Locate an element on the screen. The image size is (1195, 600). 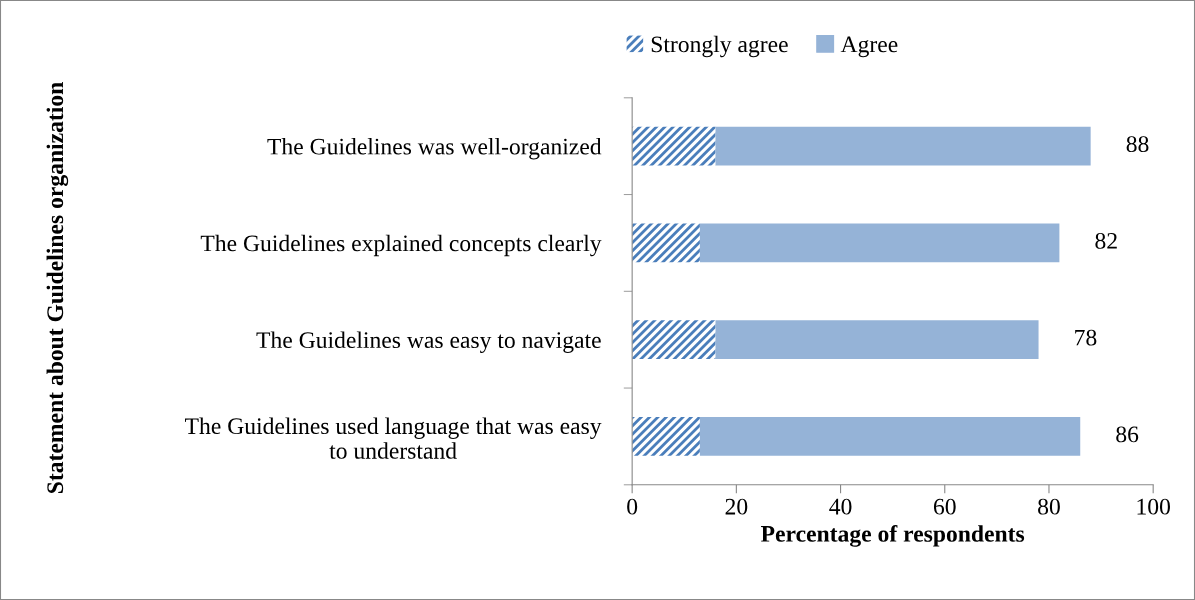
y-tick-label: The Guidelines used language that was easy to understand is located at coordinates (393, 438).